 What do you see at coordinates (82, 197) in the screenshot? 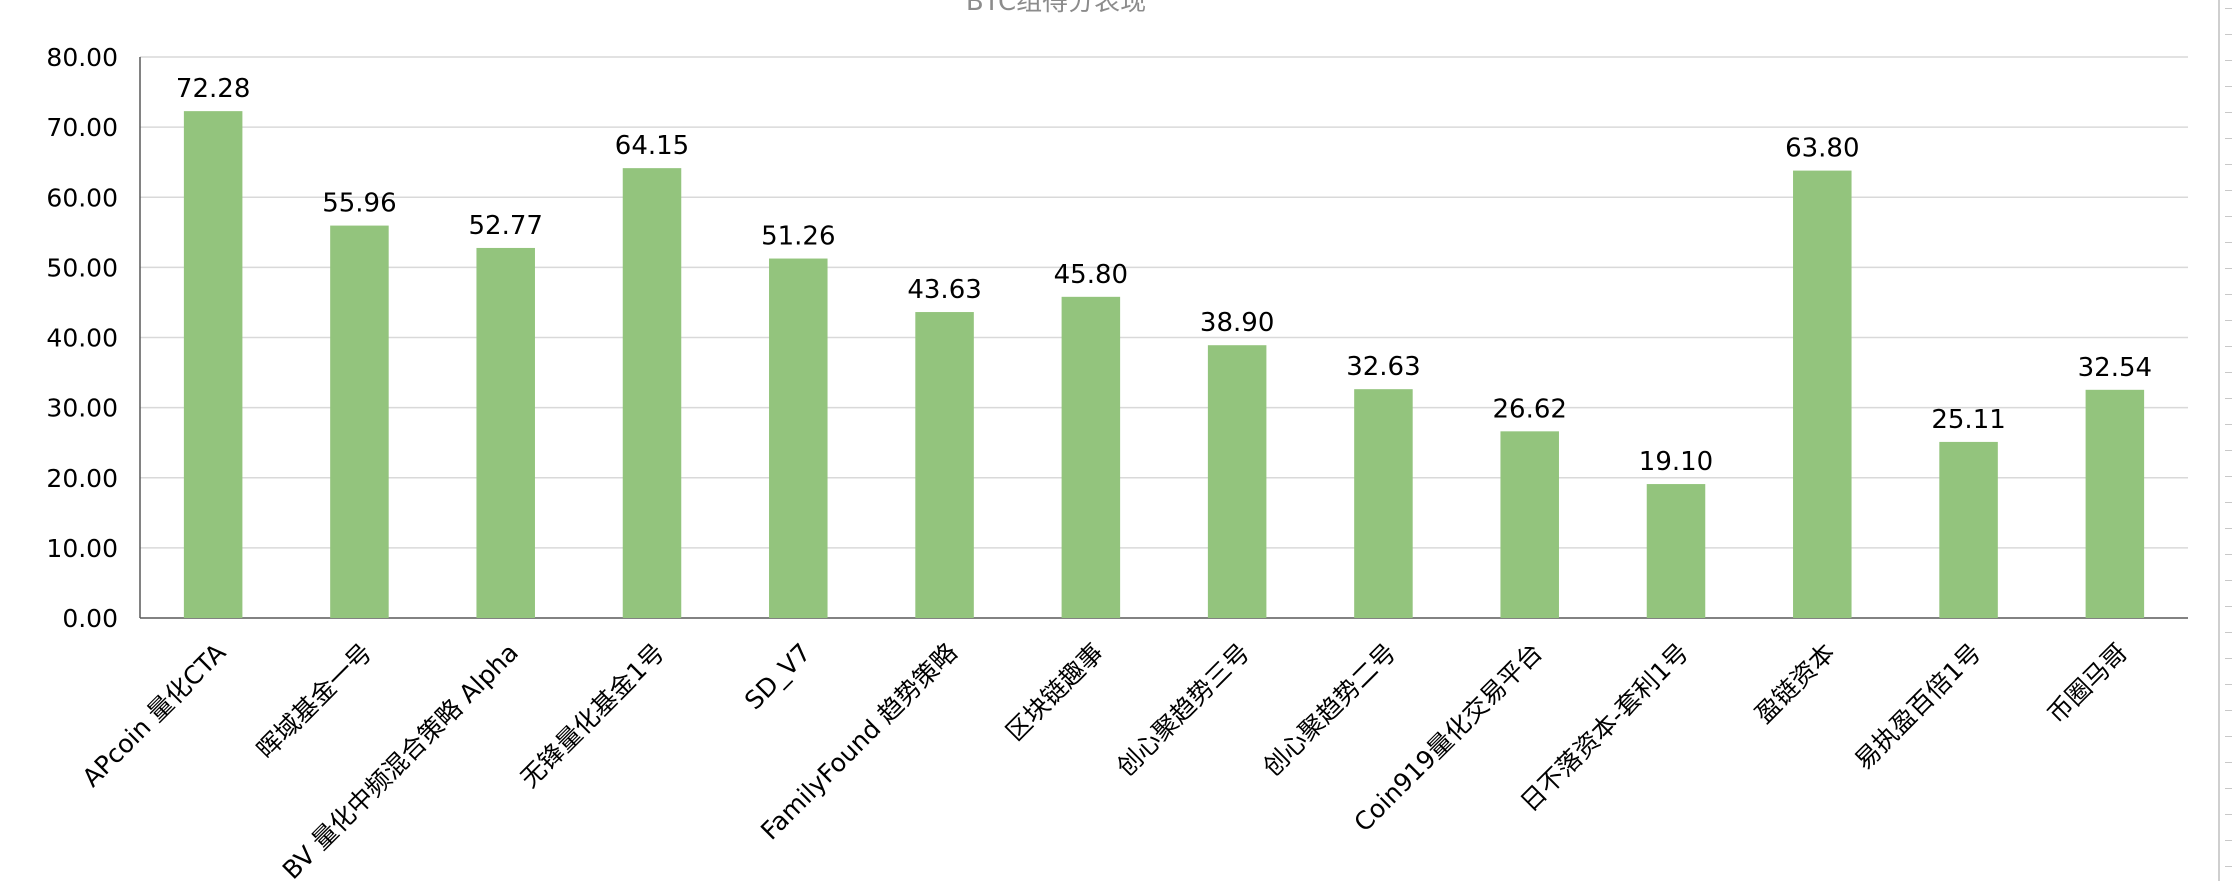
I see `y-tick-label: 60.00` at bounding box center [82, 197].